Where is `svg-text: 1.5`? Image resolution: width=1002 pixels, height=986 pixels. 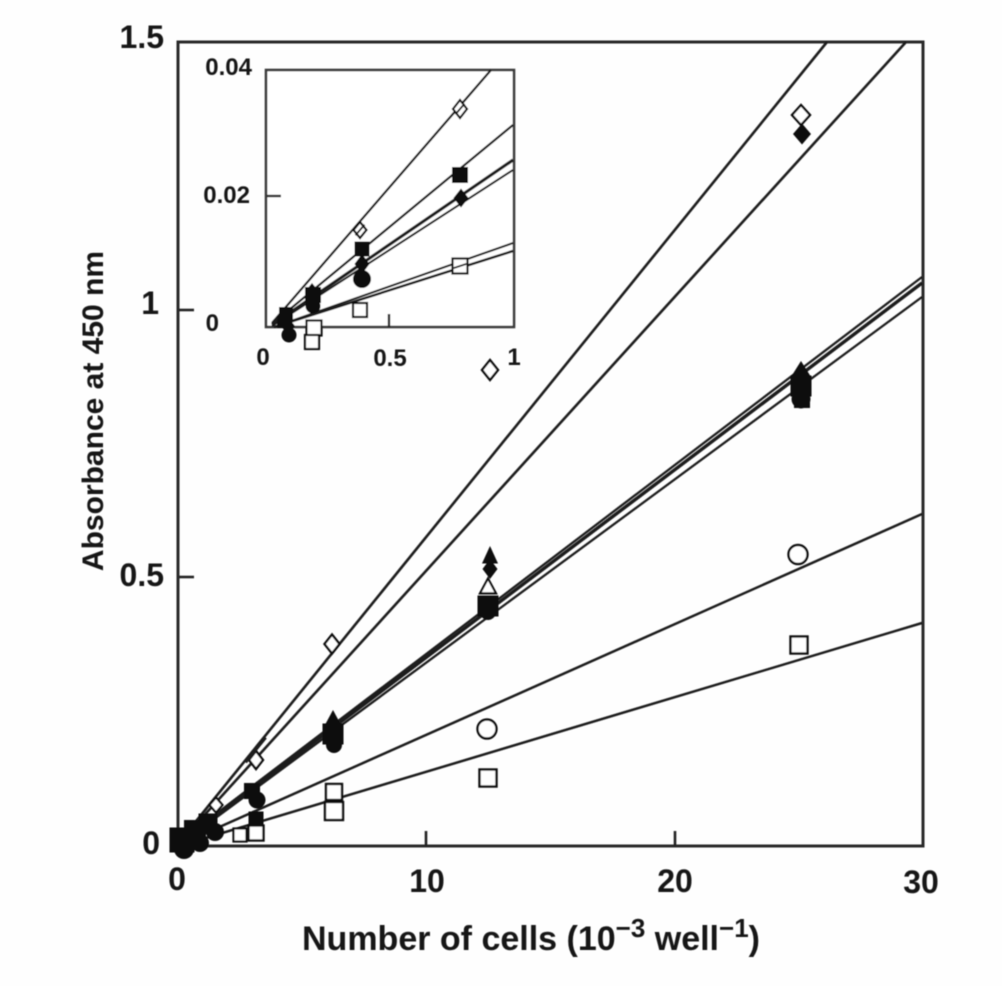 svg-text: 1.5 is located at coordinates (142, 37).